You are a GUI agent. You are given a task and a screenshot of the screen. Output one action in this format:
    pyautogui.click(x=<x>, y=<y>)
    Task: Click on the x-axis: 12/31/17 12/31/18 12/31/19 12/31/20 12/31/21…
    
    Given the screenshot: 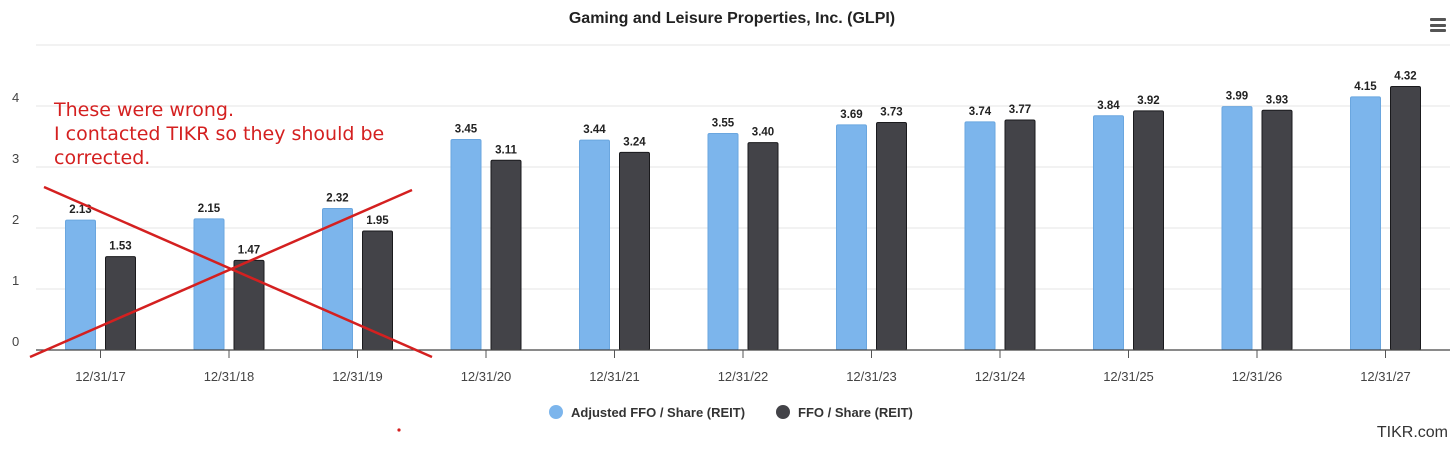 What is the action you would take?
    pyautogui.click(x=743, y=366)
    